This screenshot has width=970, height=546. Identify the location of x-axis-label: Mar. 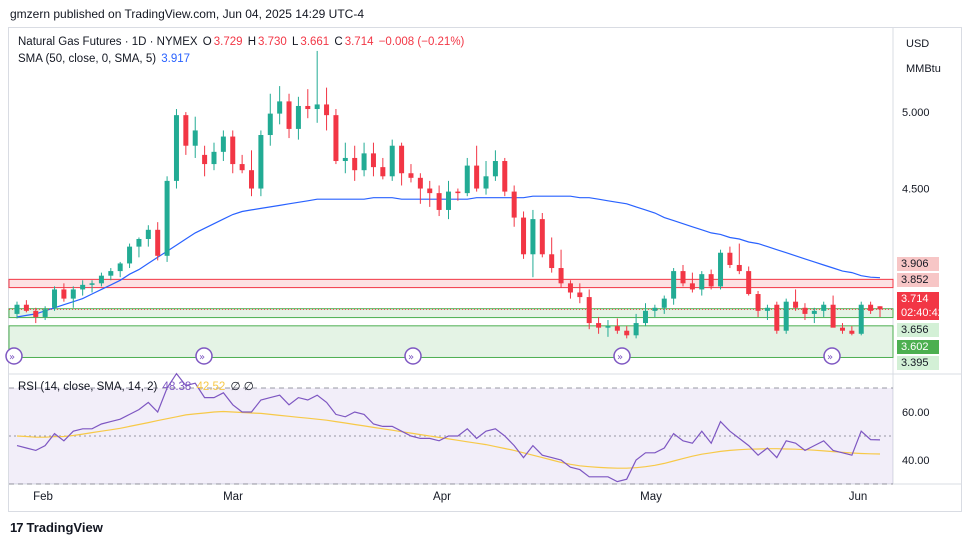
(233, 497).